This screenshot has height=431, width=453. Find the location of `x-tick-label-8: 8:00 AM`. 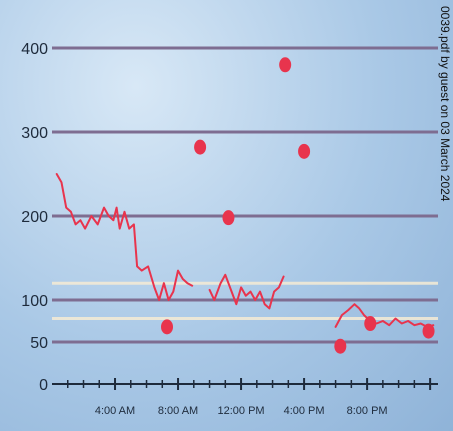

x-tick-label-8: 8:00 AM is located at coordinates (178, 411).